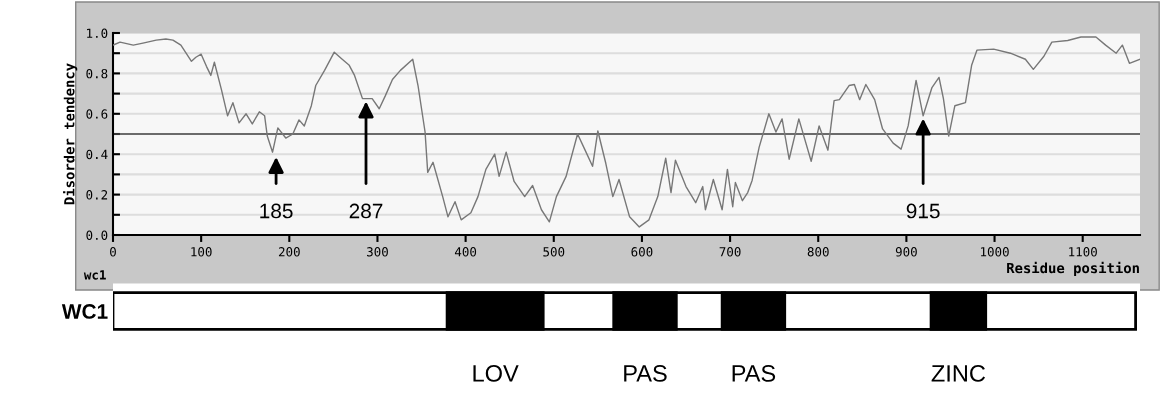 Image resolution: width=1165 pixels, height=405 pixels. What do you see at coordinates (958, 373) in the screenshot?
I see `series-label: ZINC` at bounding box center [958, 373].